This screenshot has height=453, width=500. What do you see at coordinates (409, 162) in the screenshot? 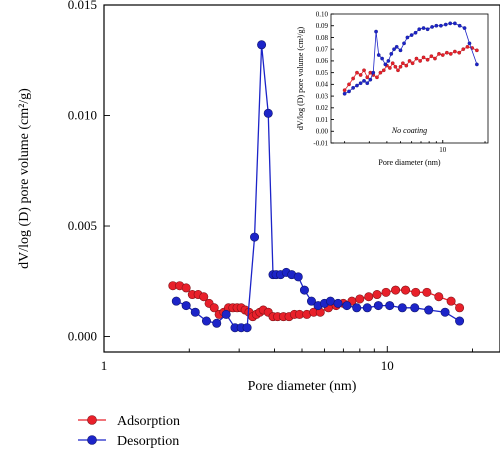
I see `inset-x-axis-title: Pore diameter (nm)` at bounding box center [409, 162].